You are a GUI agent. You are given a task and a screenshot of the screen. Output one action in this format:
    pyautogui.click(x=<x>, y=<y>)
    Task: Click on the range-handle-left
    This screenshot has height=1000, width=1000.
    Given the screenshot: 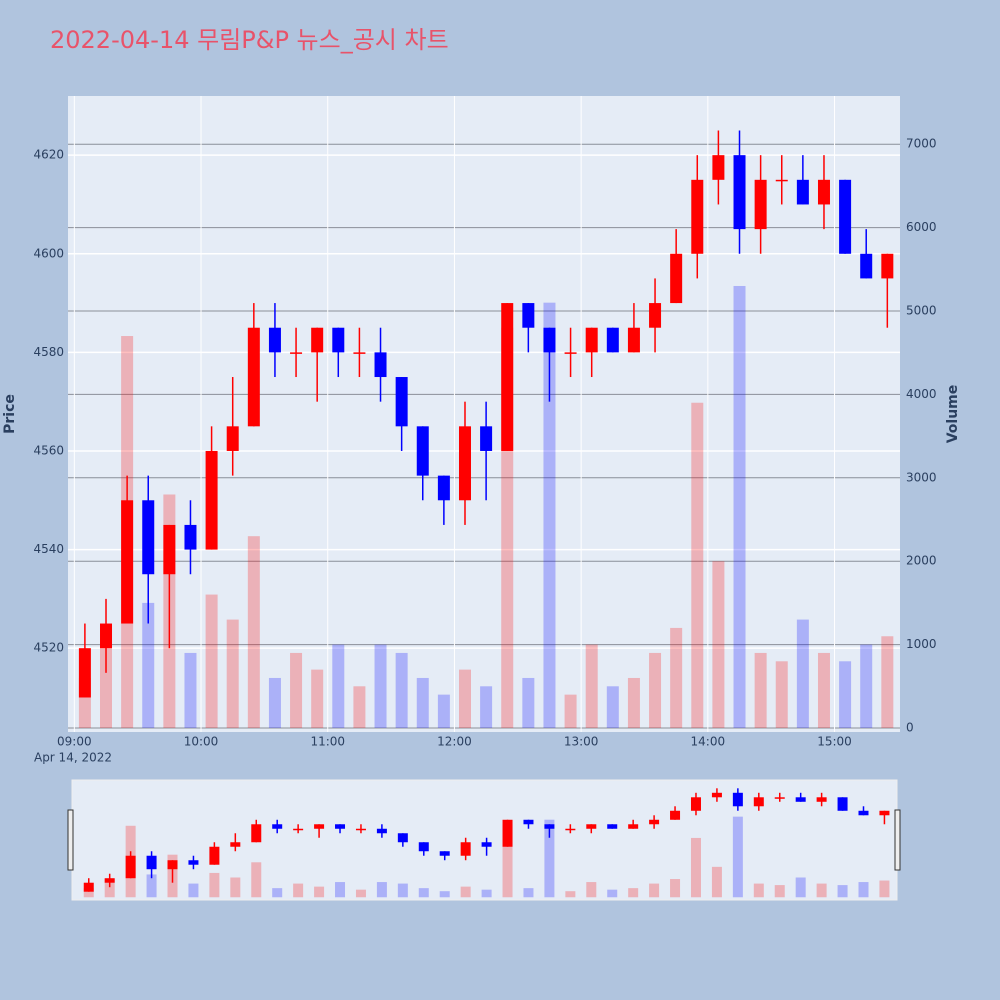 What is the action you would take?
    pyautogui.click(x=70, y=840)
    